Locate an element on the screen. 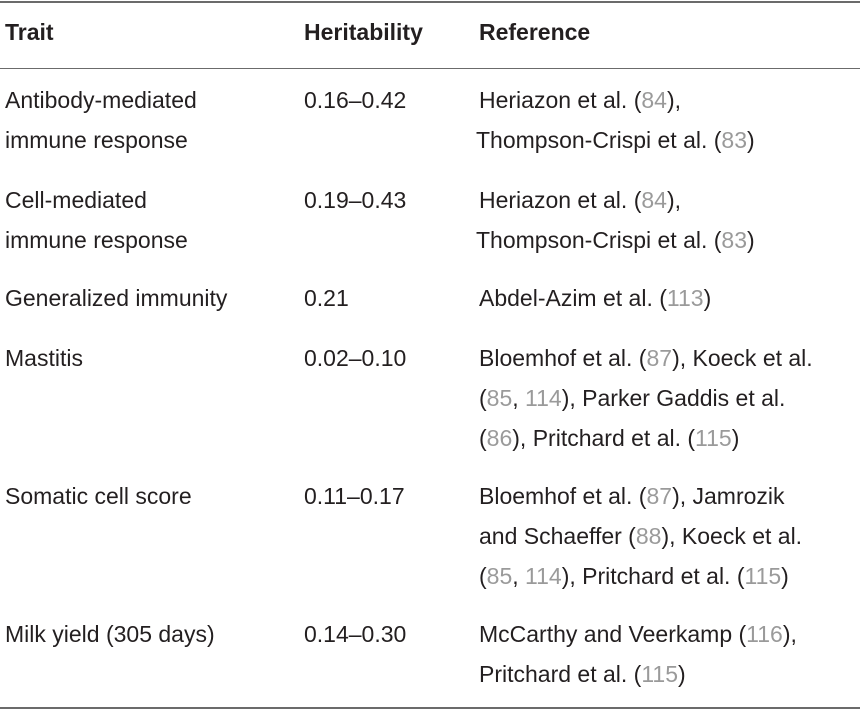 This screenshot has width=860, height=710. reference-line: McCarthy and Veerkamp (116), is located at coordinates (665, 634).